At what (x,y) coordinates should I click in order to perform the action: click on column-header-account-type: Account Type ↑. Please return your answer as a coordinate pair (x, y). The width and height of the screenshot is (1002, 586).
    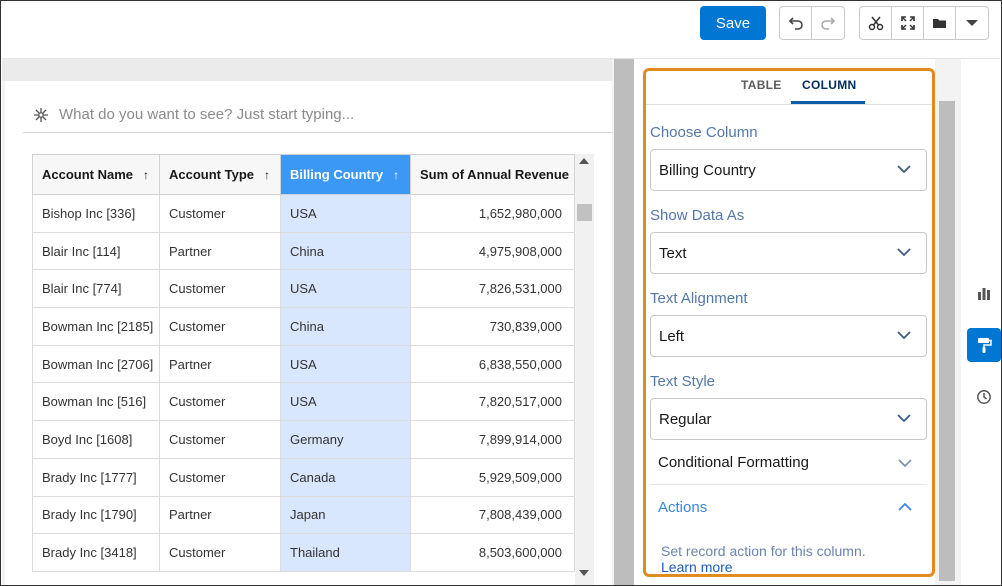
    Looking at the image, I should click on (220, 174).